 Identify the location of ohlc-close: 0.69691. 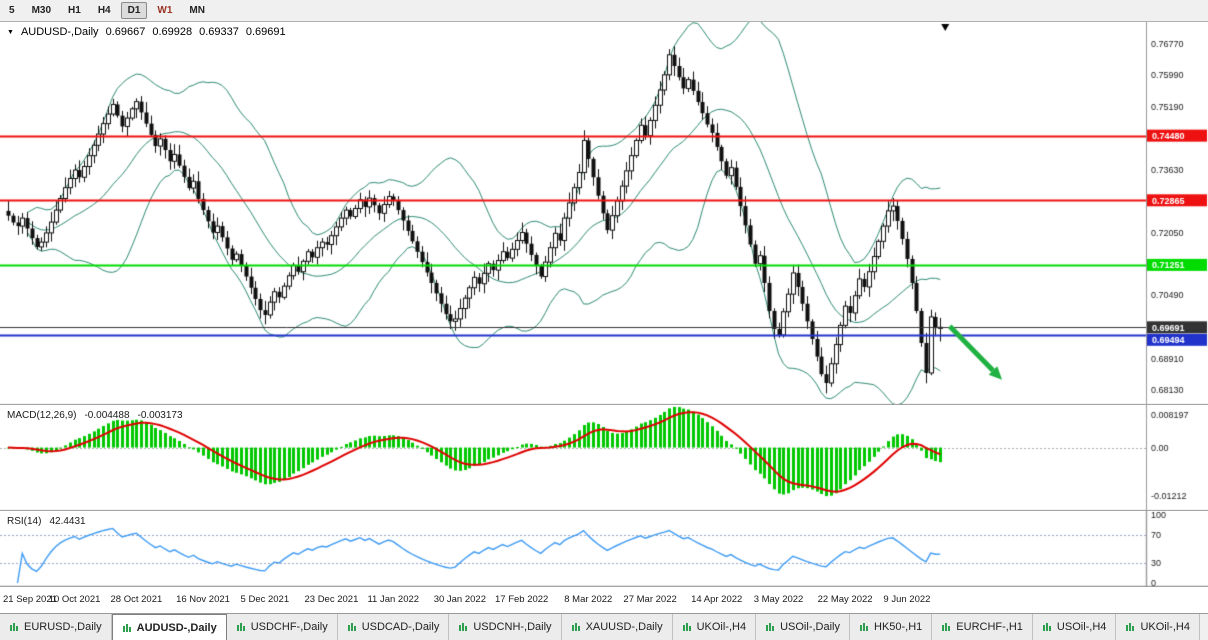
(265, 32).